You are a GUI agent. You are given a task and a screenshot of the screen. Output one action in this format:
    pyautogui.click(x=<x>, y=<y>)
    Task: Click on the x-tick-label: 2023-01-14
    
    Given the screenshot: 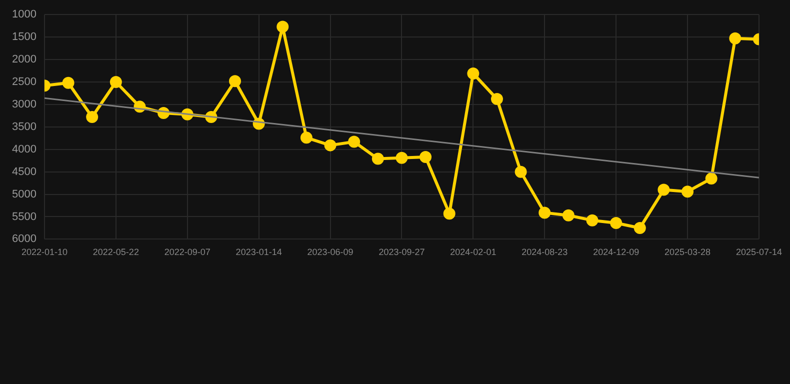 What is the action you would take?
    pyautogui.click(x=259, y=252)
    